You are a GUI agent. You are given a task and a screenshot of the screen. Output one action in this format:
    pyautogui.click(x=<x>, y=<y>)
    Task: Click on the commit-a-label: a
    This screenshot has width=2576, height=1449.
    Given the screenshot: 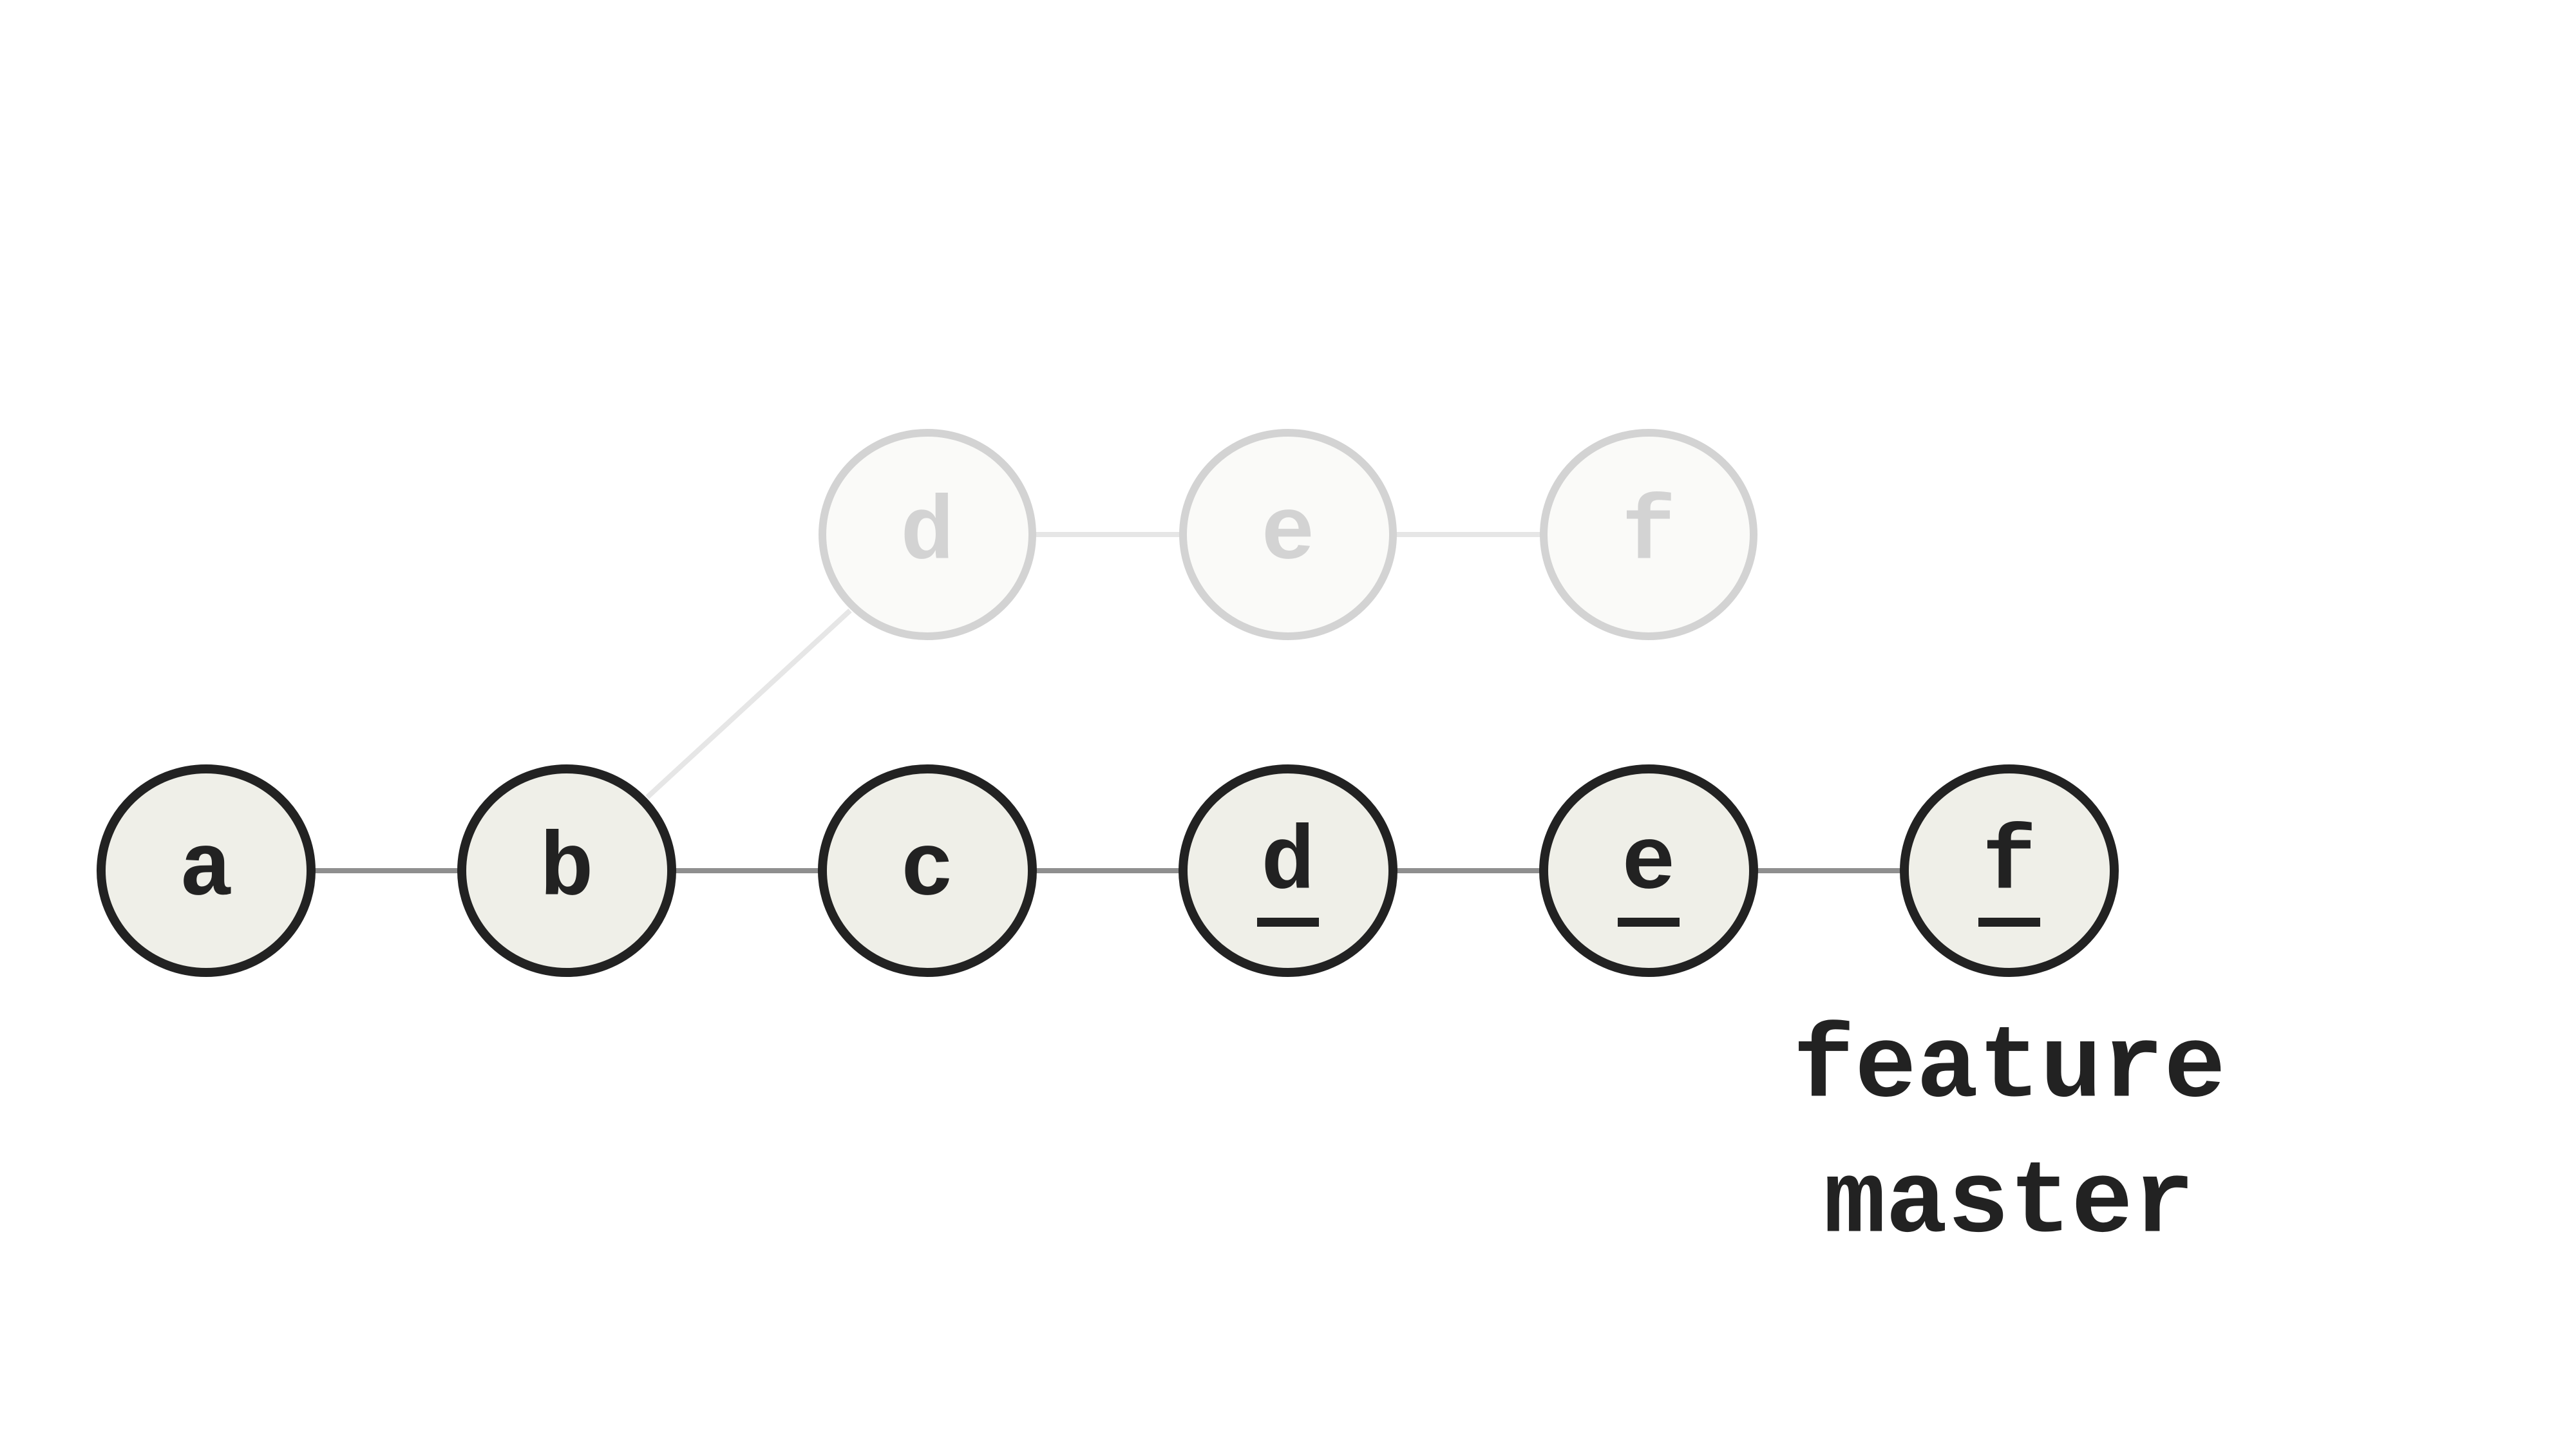 What is the action you would take?
    pyautogui.click(x=206, y=871)
    